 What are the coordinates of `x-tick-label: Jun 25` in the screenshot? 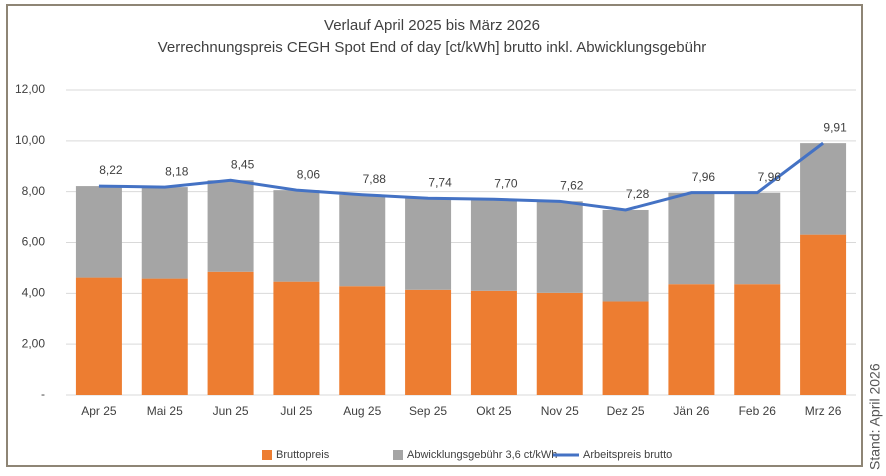 It's located at (231, 411).